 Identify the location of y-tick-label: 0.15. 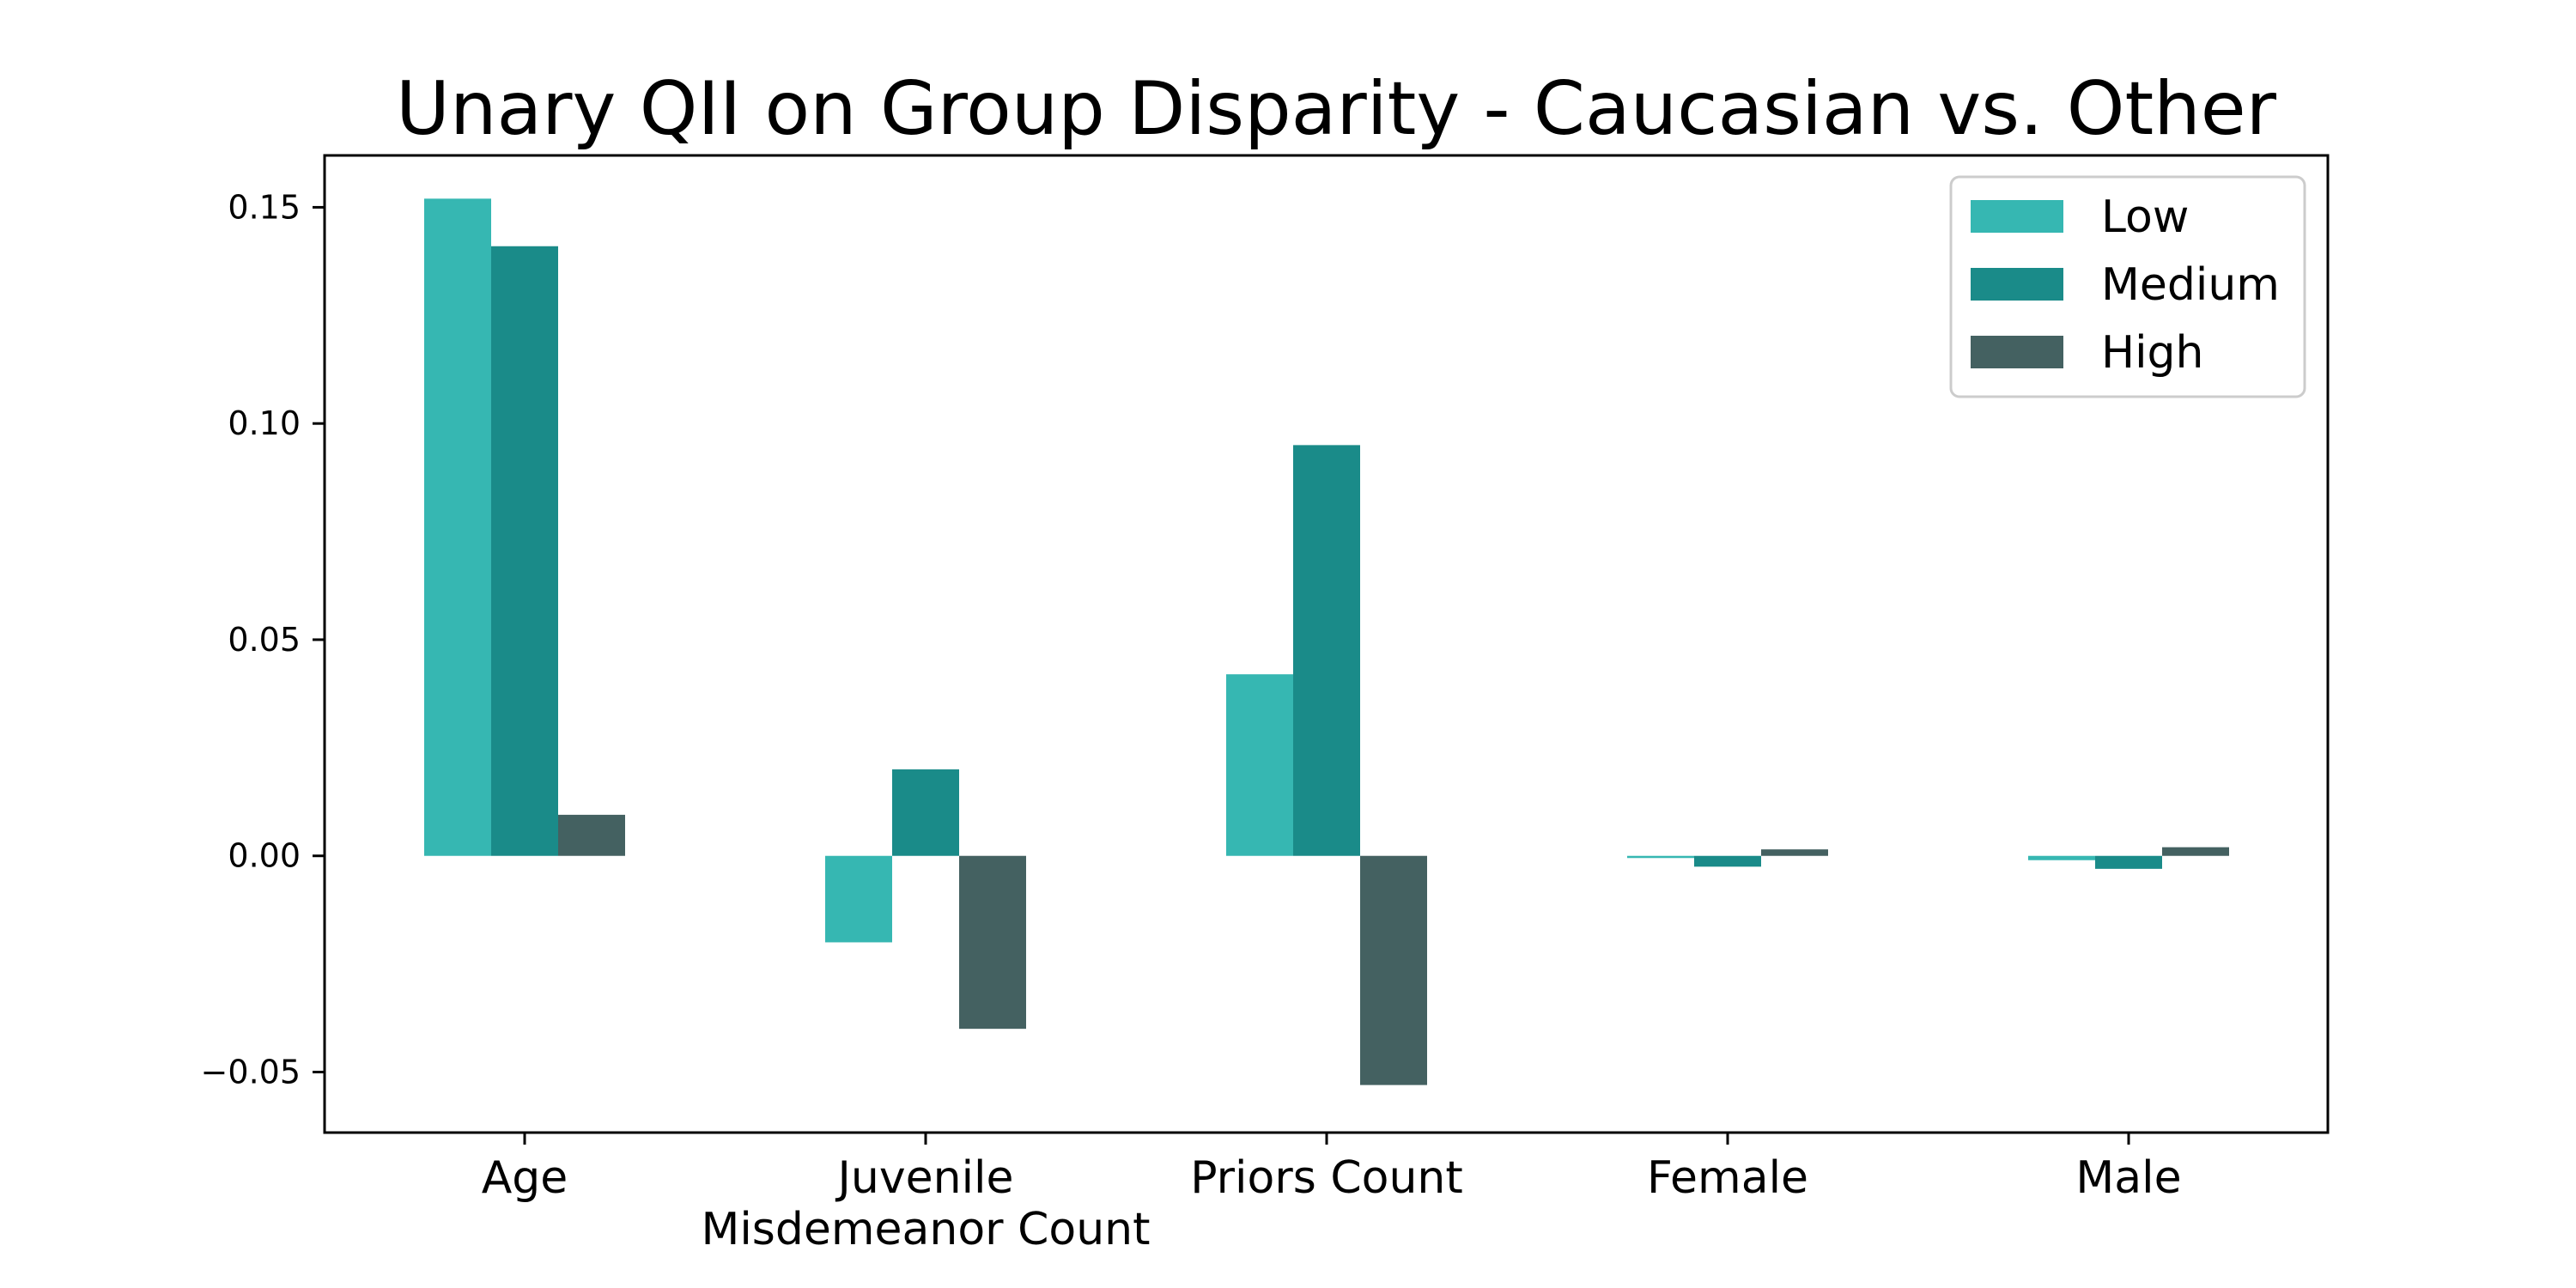
(264, 207).